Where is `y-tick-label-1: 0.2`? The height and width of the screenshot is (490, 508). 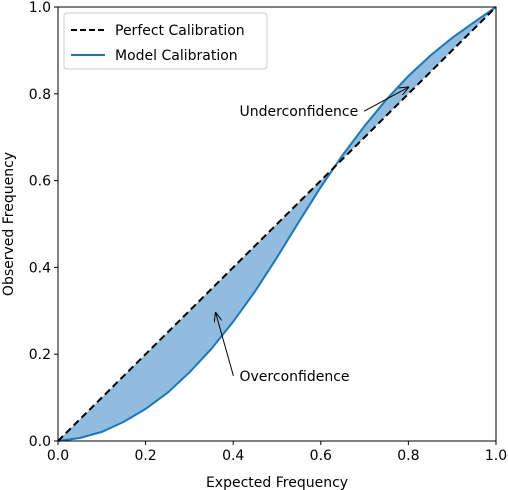 y-tick-label-1: 0.2 is located at coordinates (40, 355).